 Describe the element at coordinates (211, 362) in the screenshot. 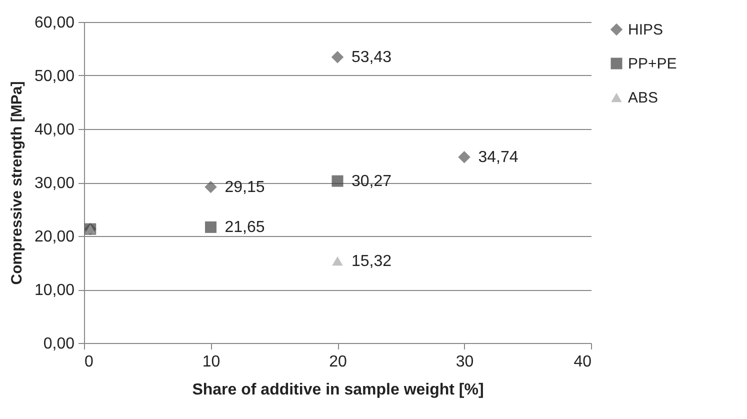

I see `x-tick-label: 10` at that location.